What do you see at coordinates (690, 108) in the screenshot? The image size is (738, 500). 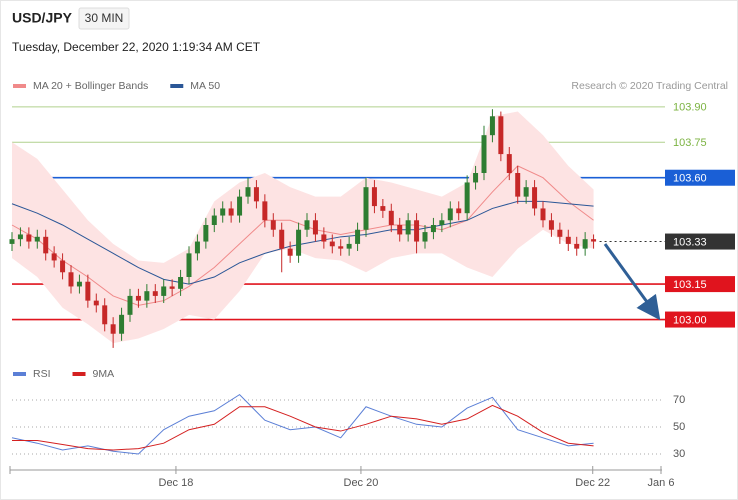 I see `level-label: 103.90` at bounding box center [690, 108].